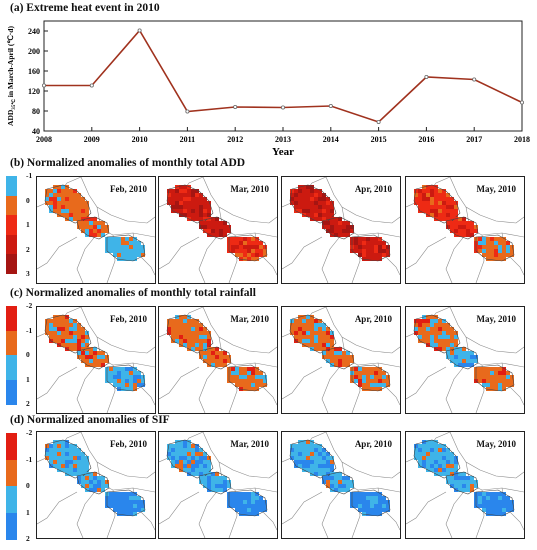 The width and height of the screenshot is (537, 550). I want to click on row-c-map-feb: Feb, 2010, so click(96, 360).